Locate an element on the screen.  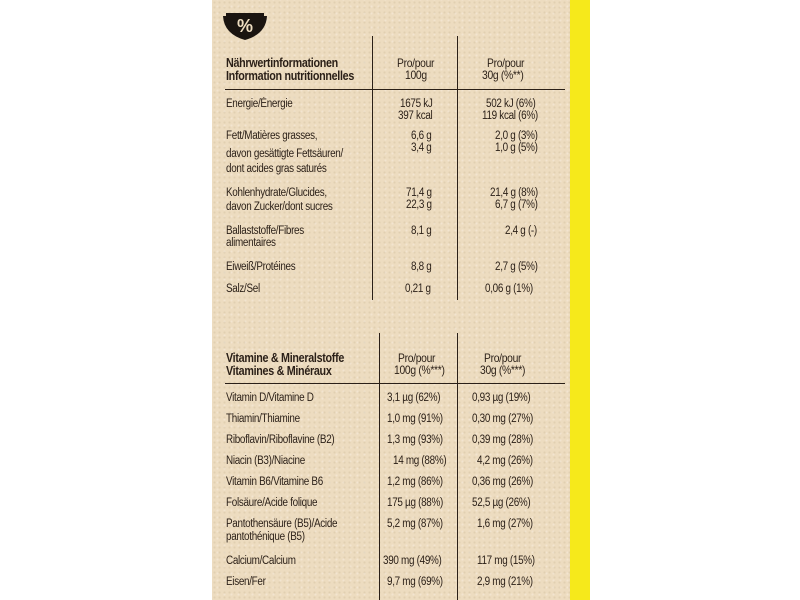
fat-label: Fett/Matières grasses, is located at coordinates (272, 136).